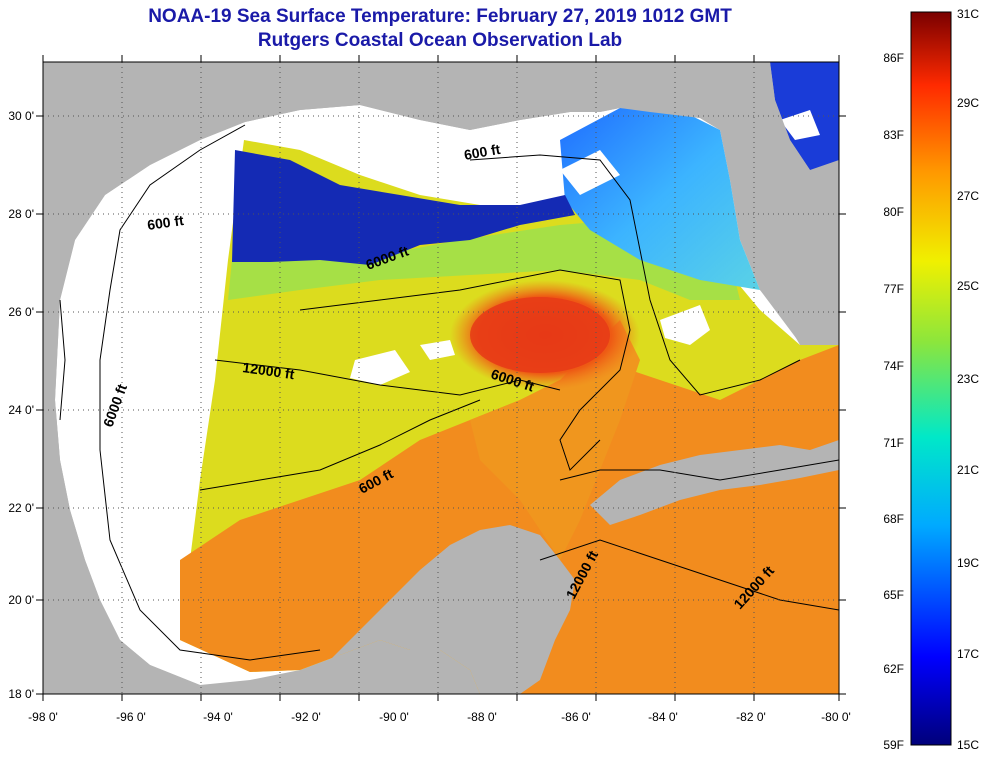 The width and height of the screenshot is (992, 761). What do you see at coordinates (893, 58) in the screenshot?
I see `colorbar-f-label: 86F` at bounding box center [893, 58].